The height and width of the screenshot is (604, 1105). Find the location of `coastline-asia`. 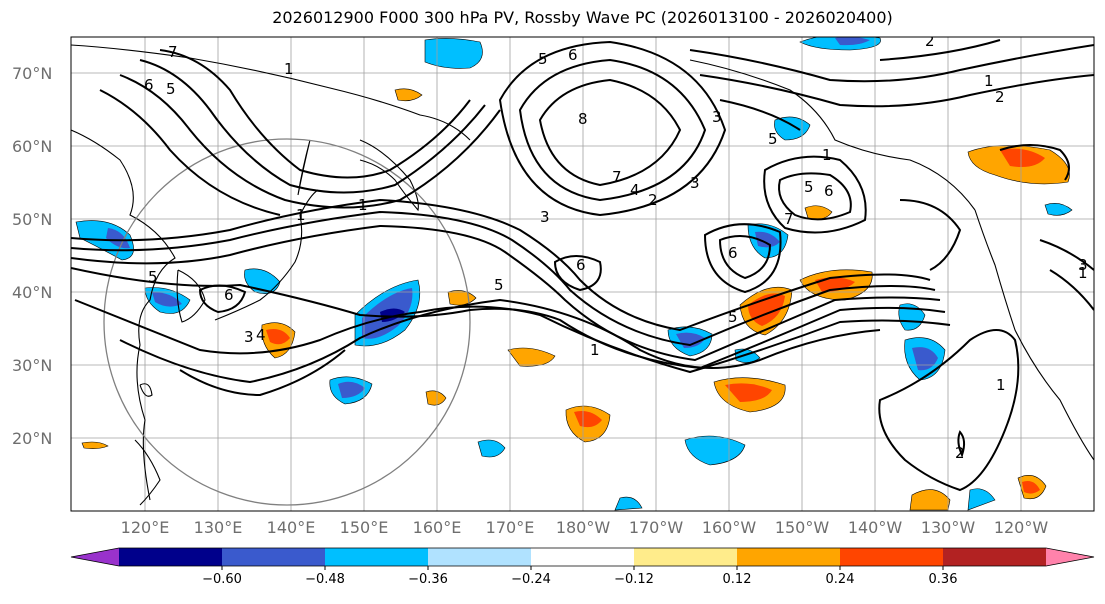

coastline-asia is located at coordinates (123, 315).